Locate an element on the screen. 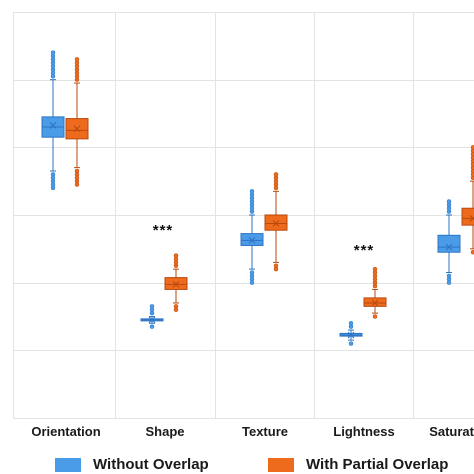  box-without-overlap-lightness is located at coordinates (351, 333).